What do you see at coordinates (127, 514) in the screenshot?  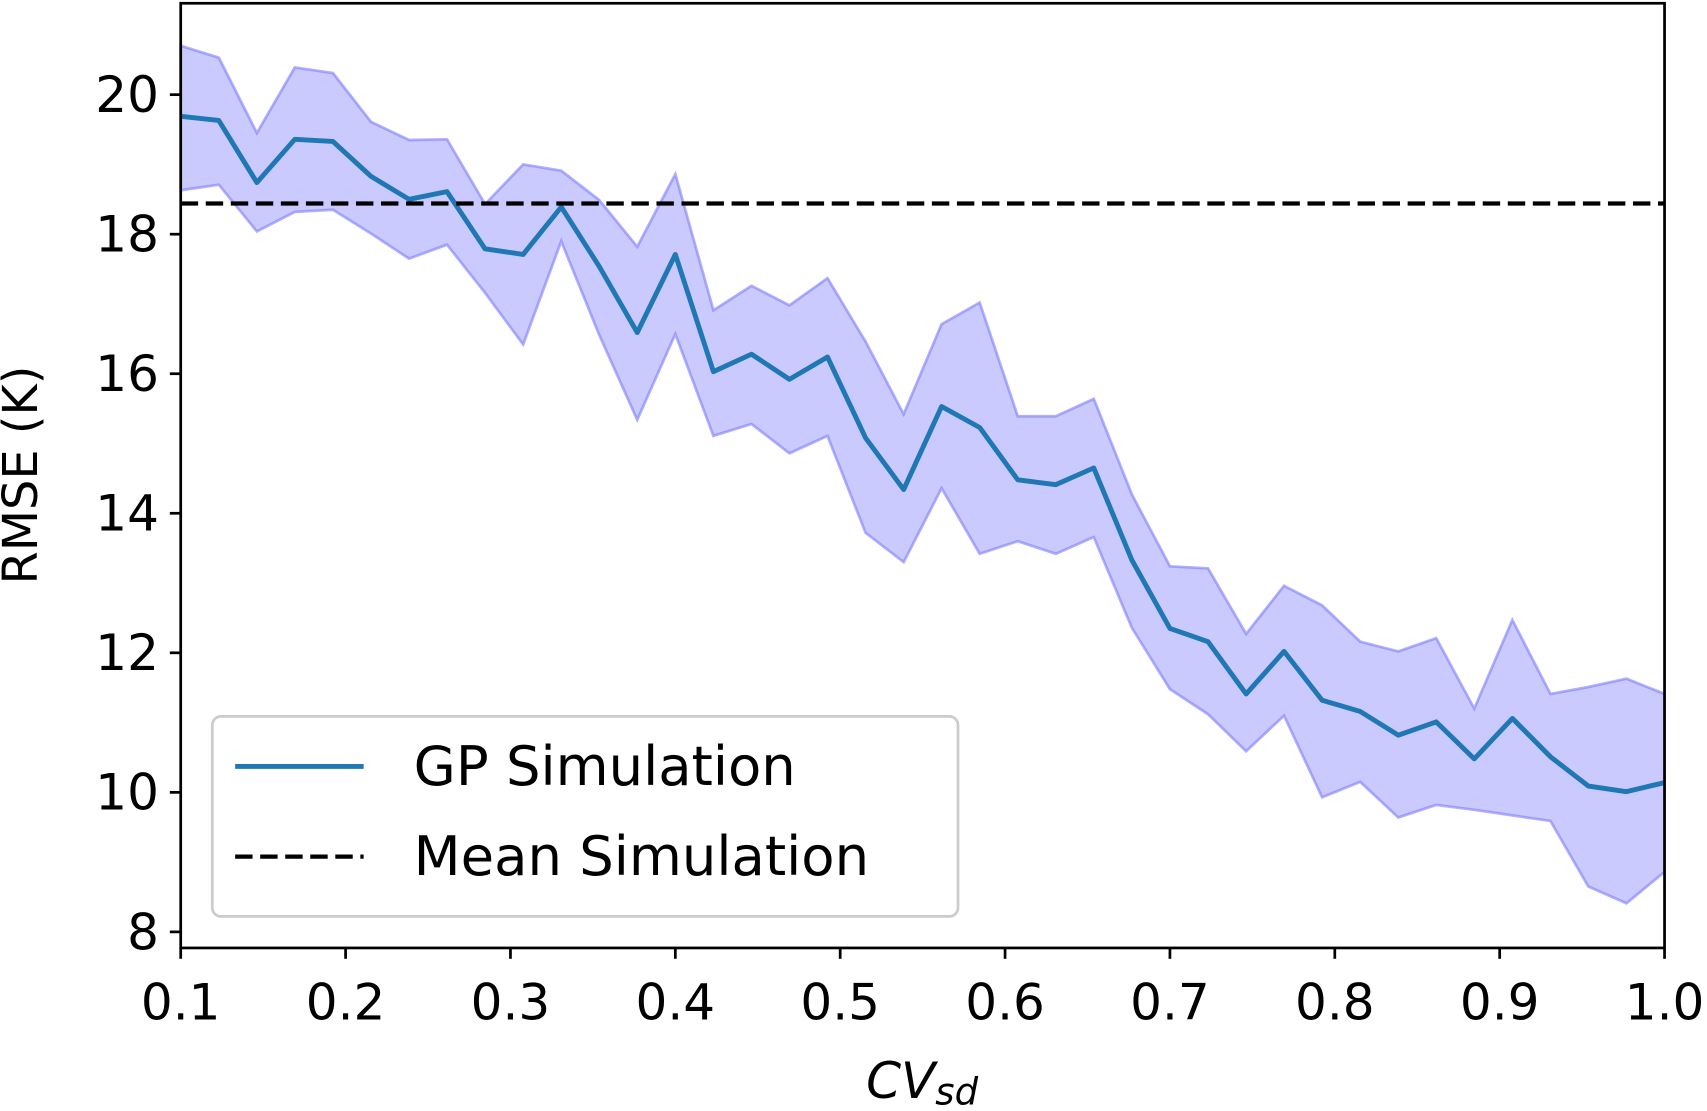 I see `y-tick-label: 14` at bounding box center [127, 514].